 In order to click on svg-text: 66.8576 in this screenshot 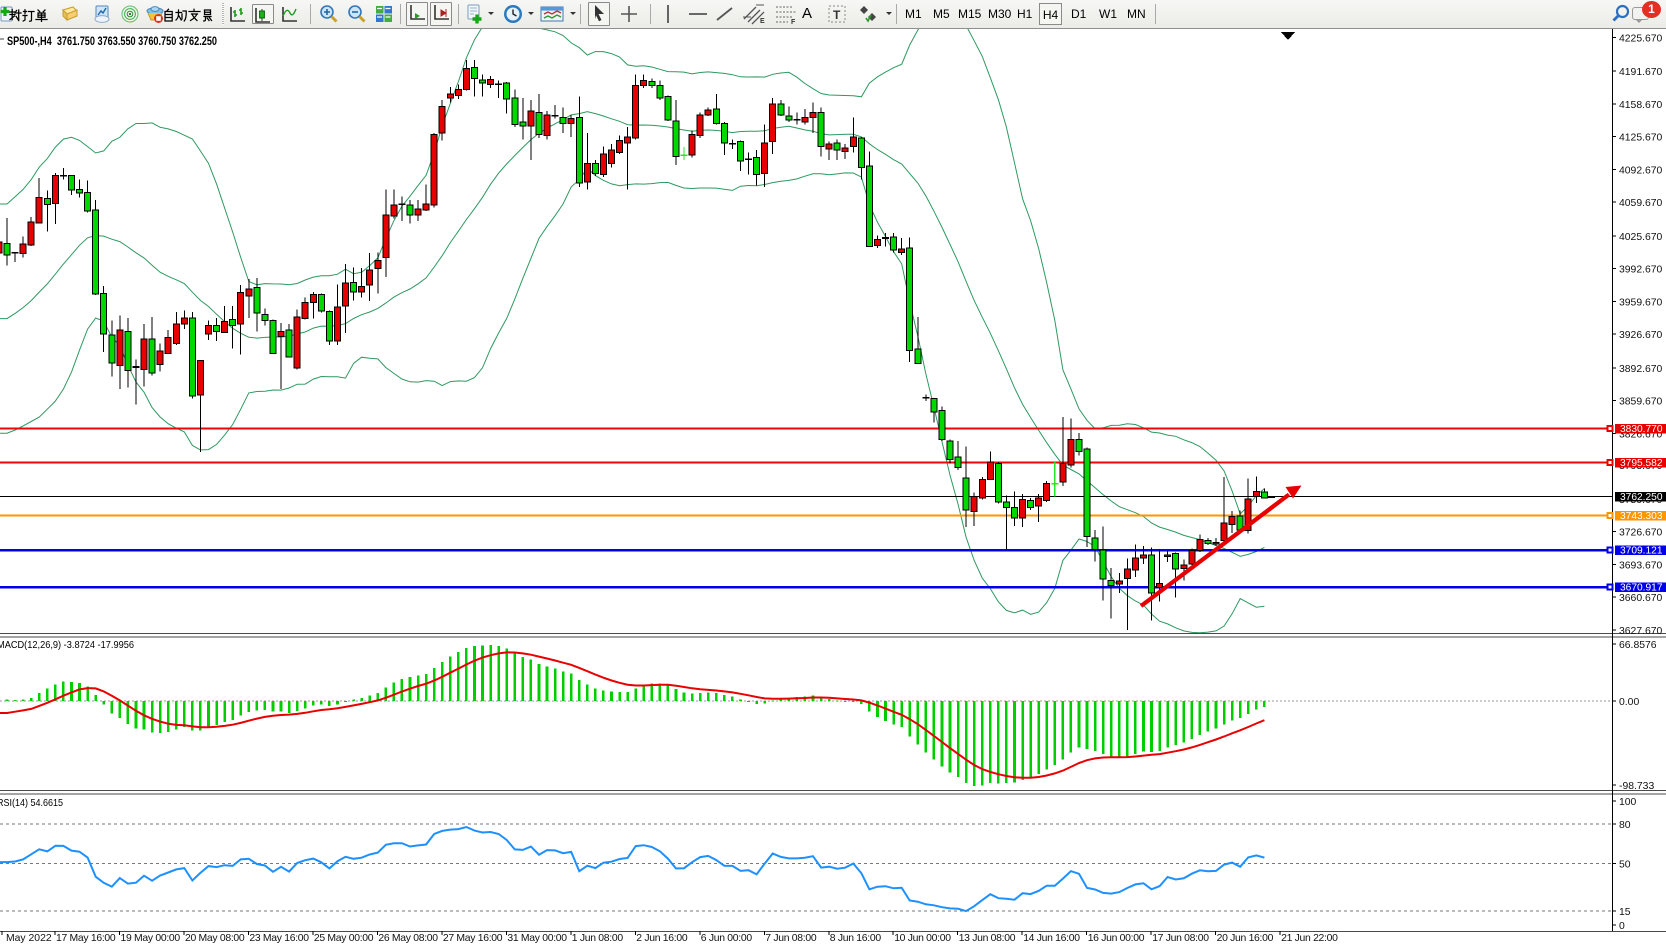, I will do `click(1638, 645)`.